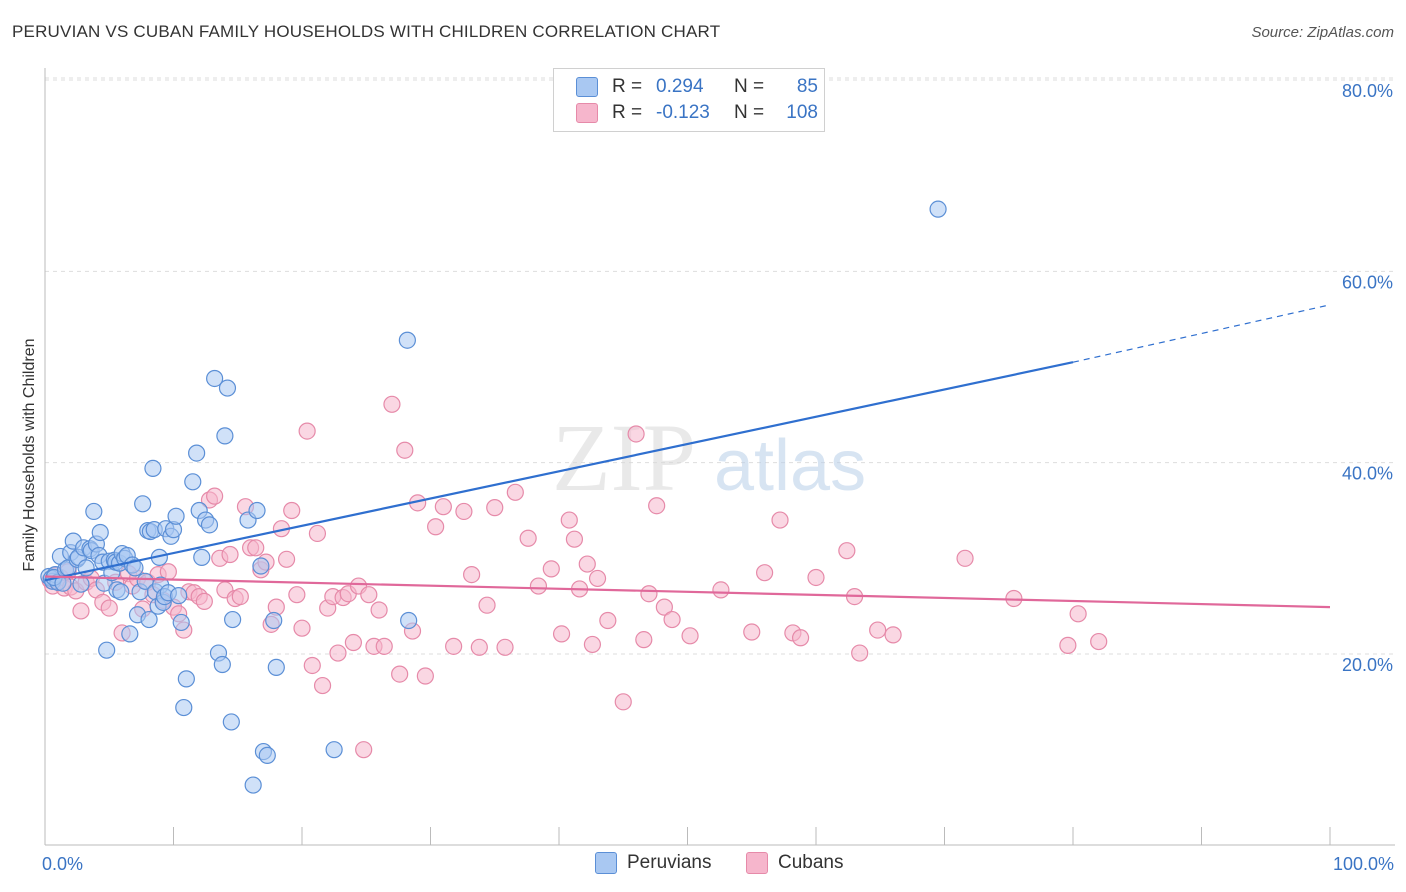  What do you see at coordinates (1322, 32) in the screenshot?
I see `source-label: Source: ZipAtlas.com` at bounding box center [1322, 32].